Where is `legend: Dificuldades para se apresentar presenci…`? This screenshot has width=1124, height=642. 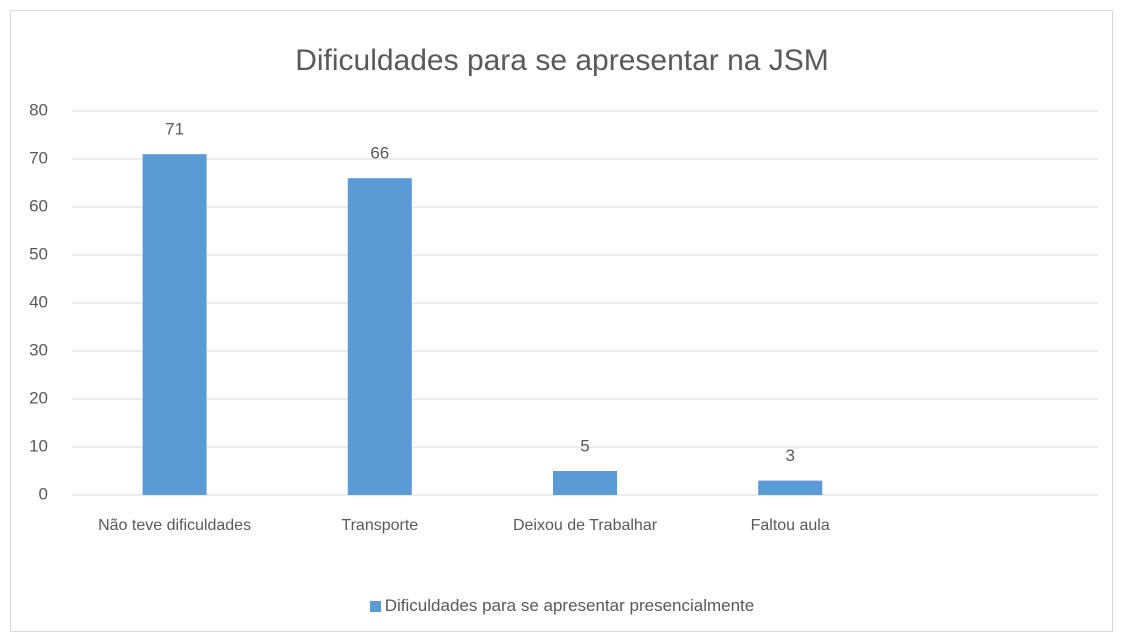 legend: Dificuldades para se apresentar presenci… is located at coordinates (562, 606).